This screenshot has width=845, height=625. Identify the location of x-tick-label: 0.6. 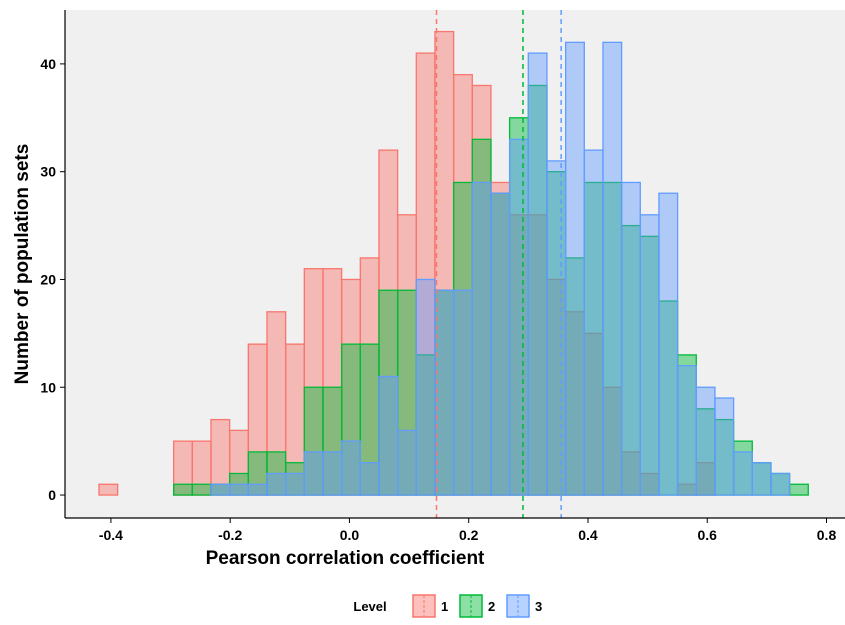
(708, 535).